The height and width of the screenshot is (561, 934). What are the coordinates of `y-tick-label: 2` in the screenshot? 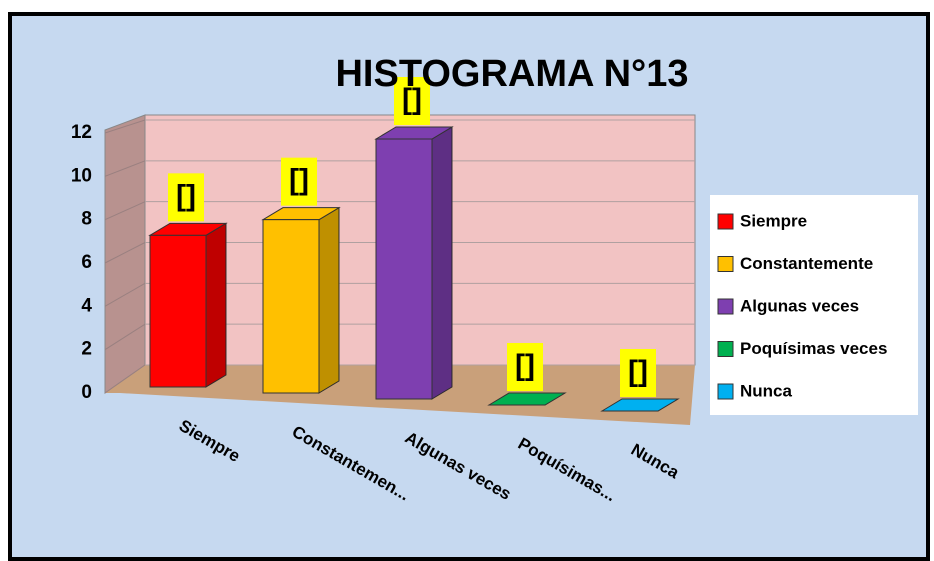 It's located at (86, 349).